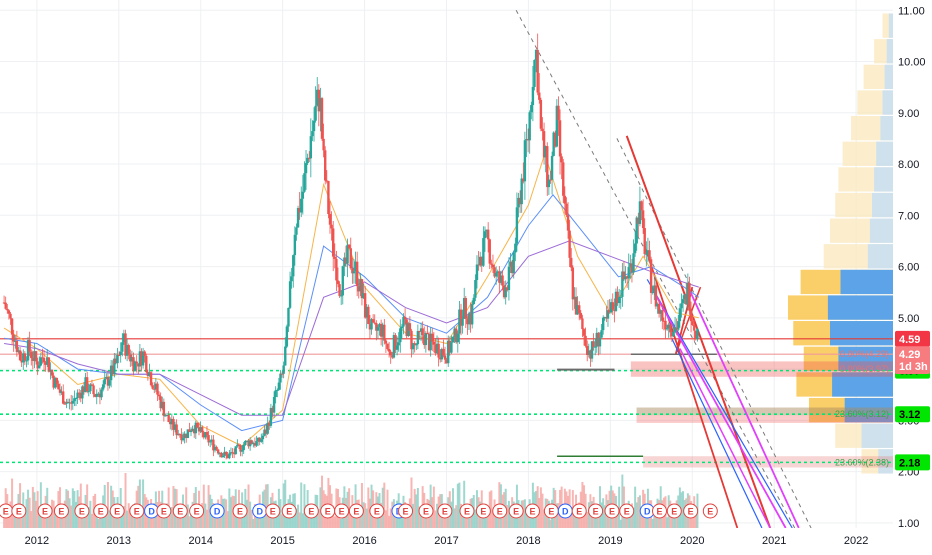  What do you see at coordinates (692, 541) in the screenshot?
I see `x-tick-label: 2020` at bounding box center [692, 541].